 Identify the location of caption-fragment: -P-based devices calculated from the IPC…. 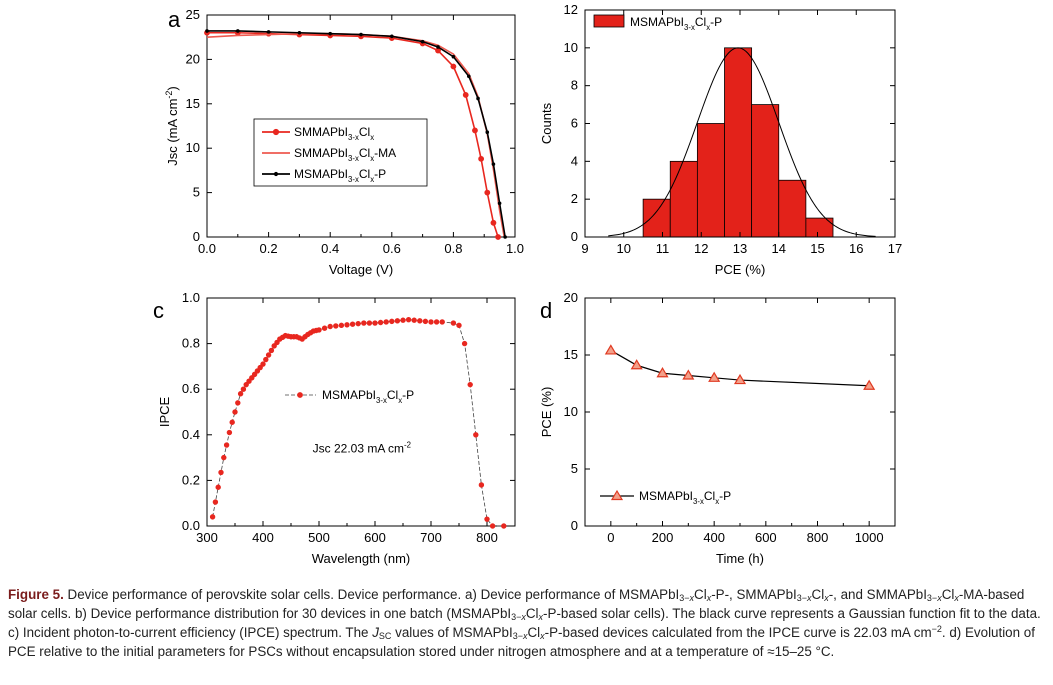
(738, 632).